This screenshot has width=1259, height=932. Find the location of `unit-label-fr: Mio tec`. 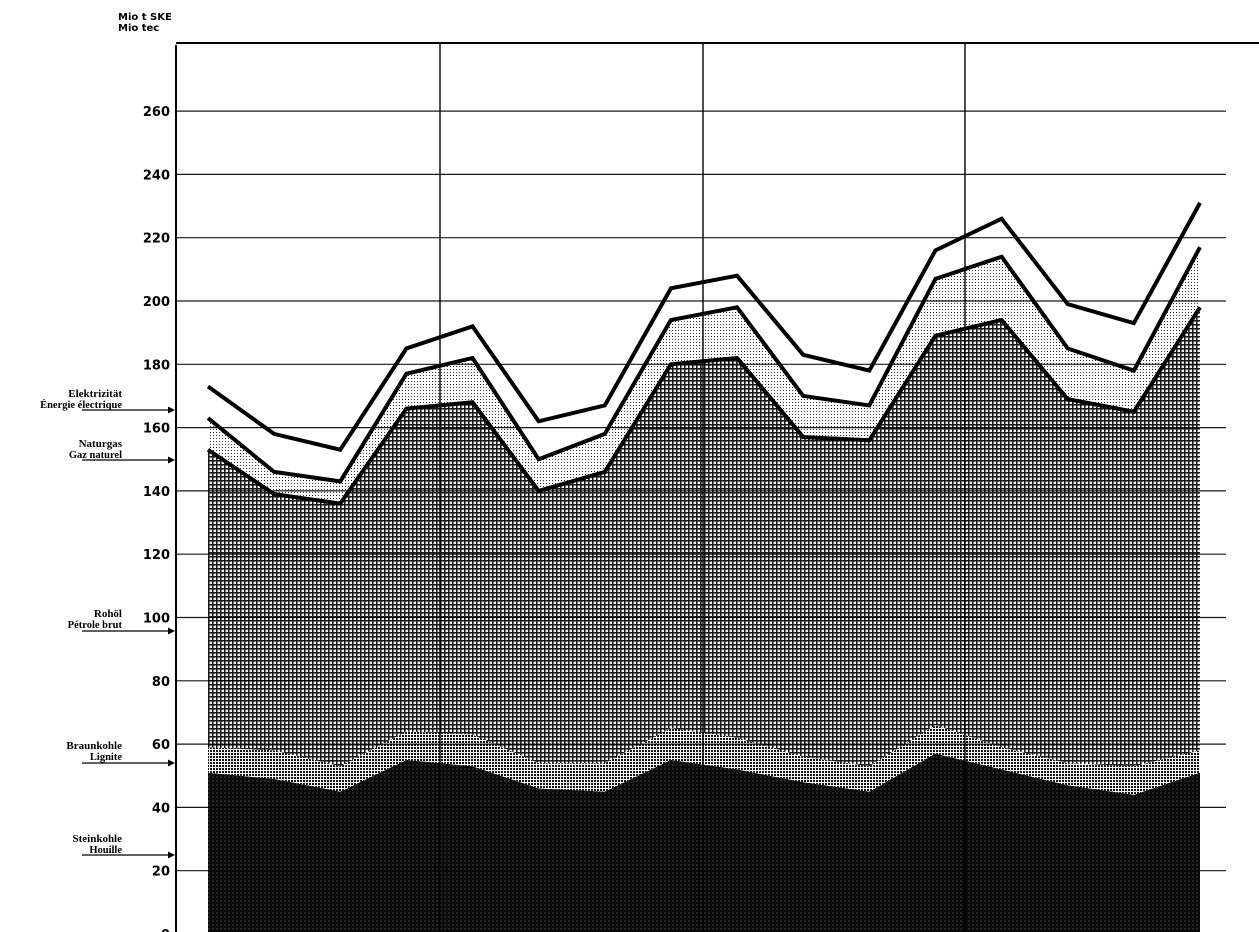

unit-label-fr: Mio tec is located at coordinates (139, 28).